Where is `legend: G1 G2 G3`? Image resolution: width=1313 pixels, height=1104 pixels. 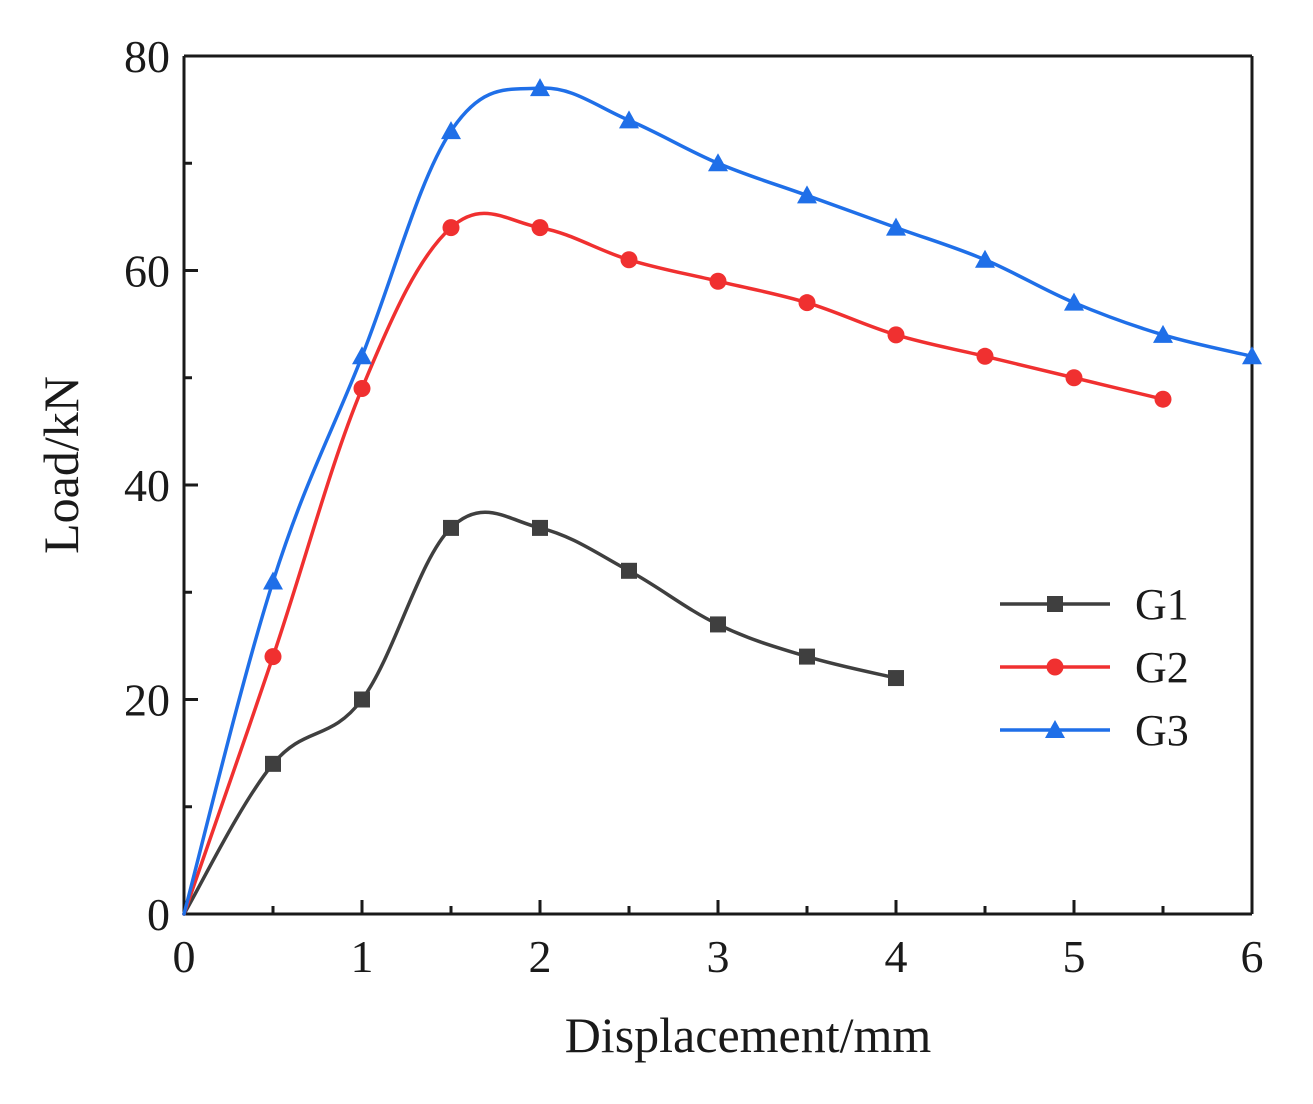 legend: G1 G2 G3 is located at coordinates (1094, 667).